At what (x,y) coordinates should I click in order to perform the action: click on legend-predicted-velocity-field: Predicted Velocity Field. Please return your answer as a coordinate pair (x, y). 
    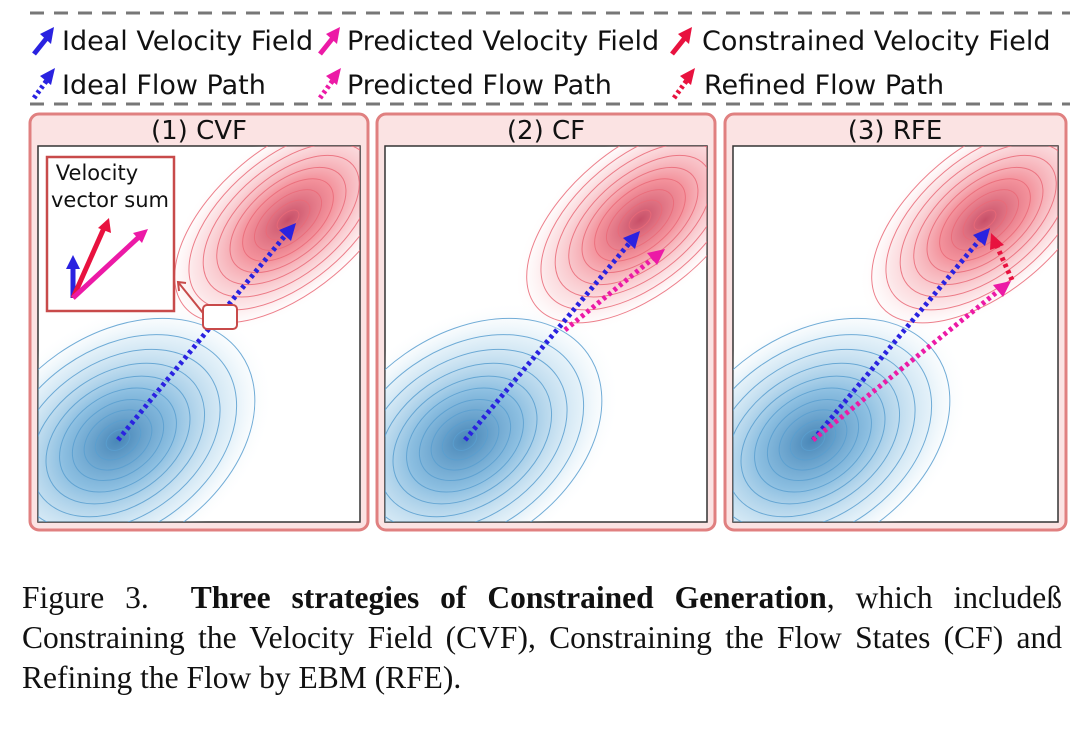
    Looking at the image, I should click on (488, 41).